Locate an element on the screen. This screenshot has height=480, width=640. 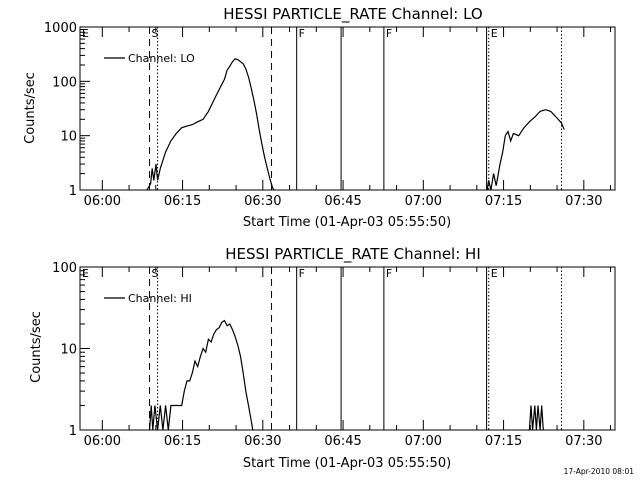
legend: Channel: LO is located at coordinates (149, 58).